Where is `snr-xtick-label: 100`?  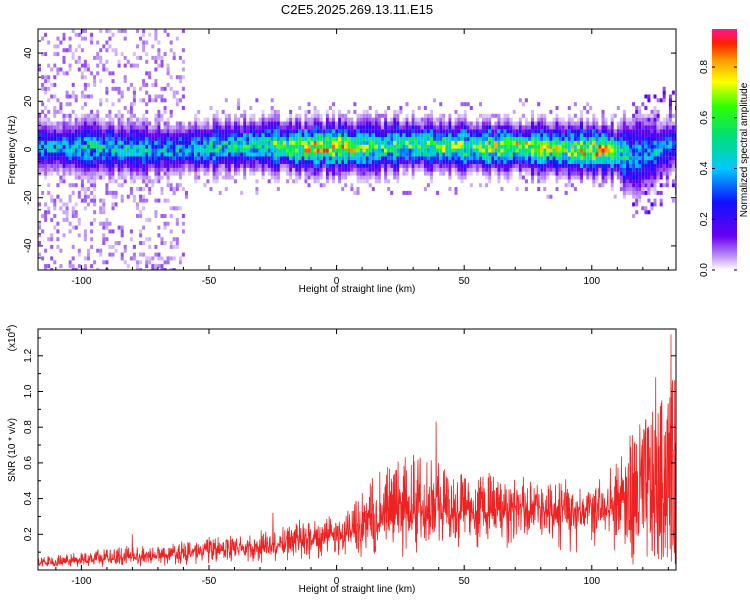 snr-xtick-label: 100 is located at coordinates (591, 581).